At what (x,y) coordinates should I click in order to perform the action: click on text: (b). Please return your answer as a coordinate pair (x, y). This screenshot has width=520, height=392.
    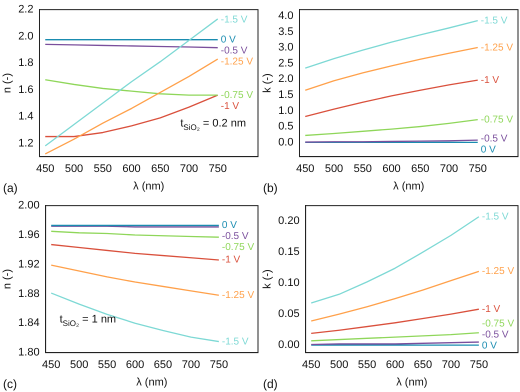
    Looking at the image, I should click on (270, 188).